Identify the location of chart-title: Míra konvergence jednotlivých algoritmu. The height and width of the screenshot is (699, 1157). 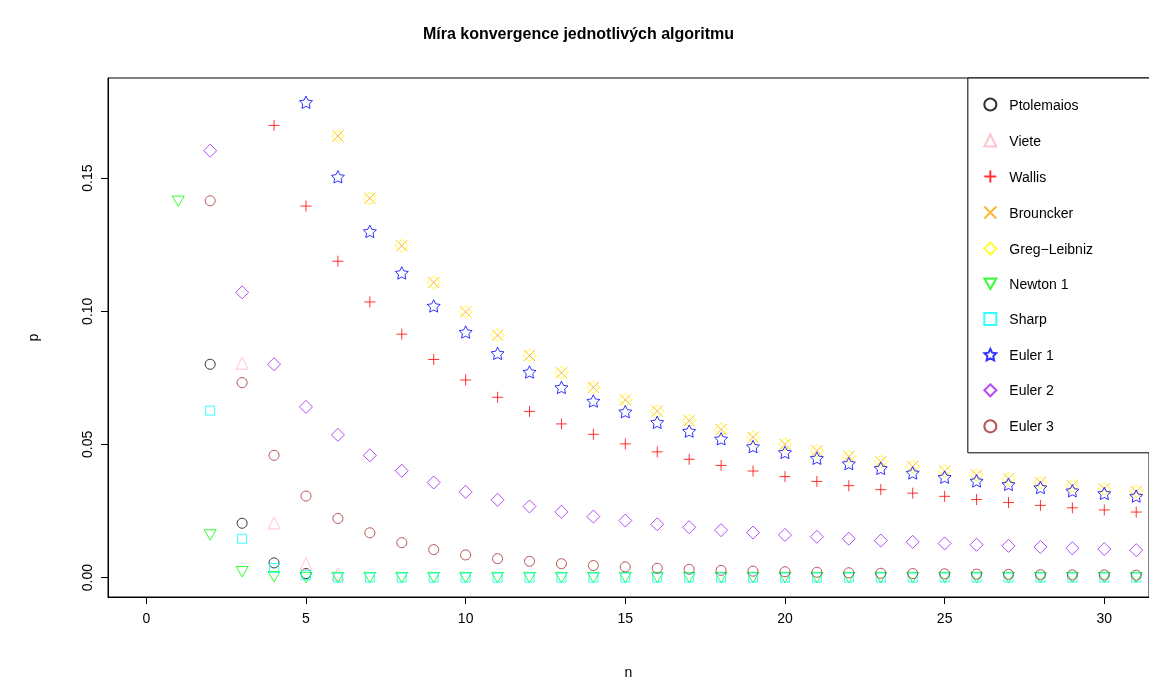
(578, 33).